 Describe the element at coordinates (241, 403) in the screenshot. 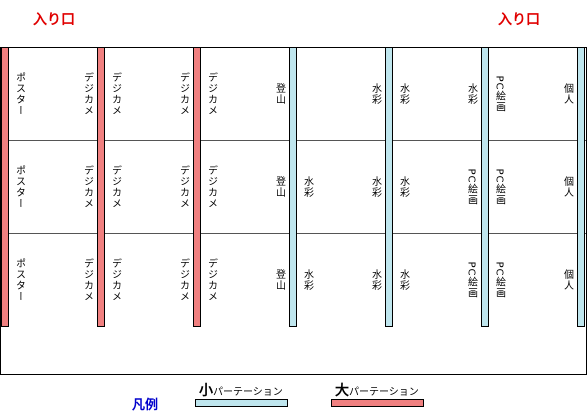

I see `legend-small-swatch` at that location.